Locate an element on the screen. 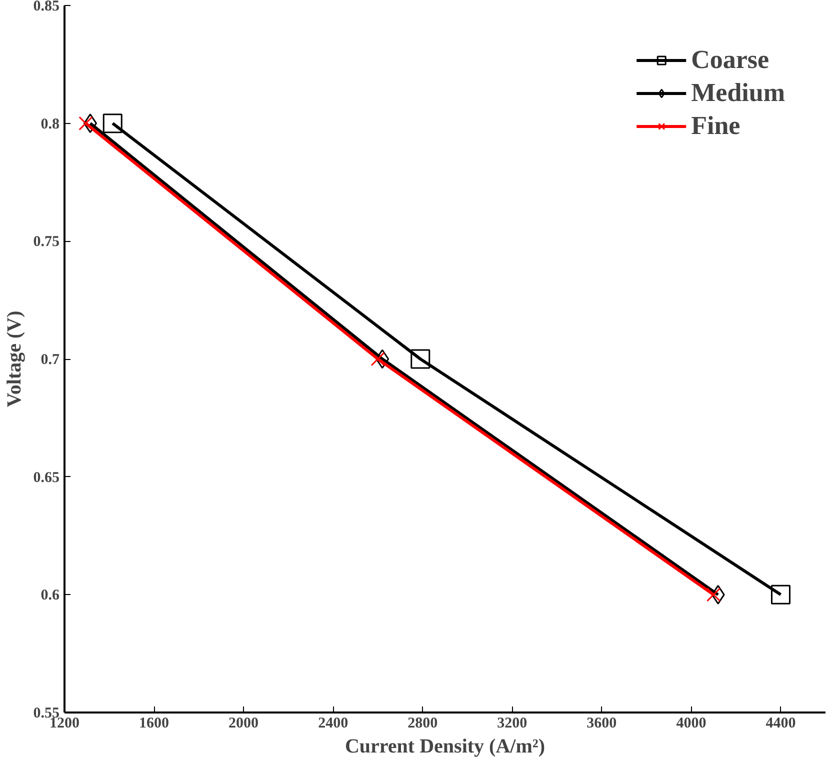 This screenshot has width=839, height=769. x-tick-label: 4400 is located at coordinates (781, 724).